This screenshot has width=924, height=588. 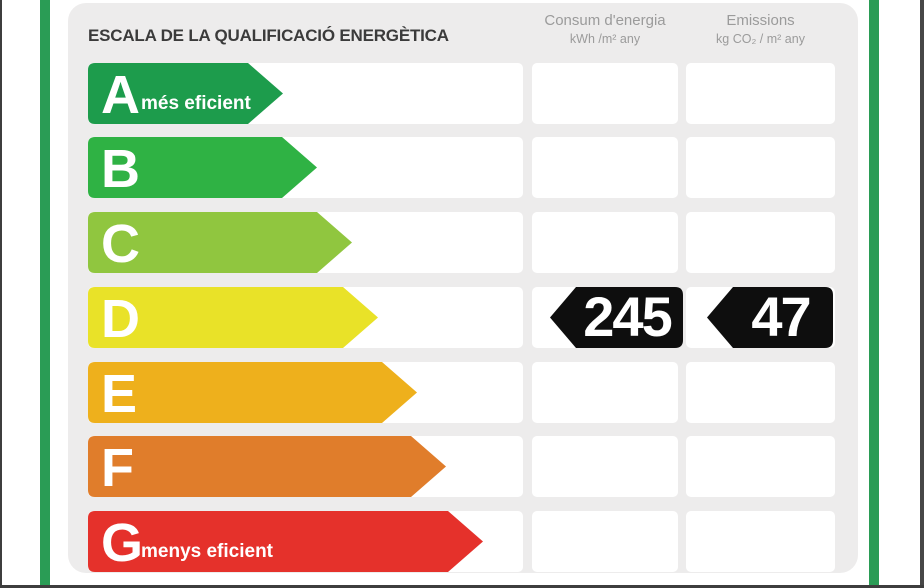 I want to click on grade-row-e: E, so click(x=462, y=392).